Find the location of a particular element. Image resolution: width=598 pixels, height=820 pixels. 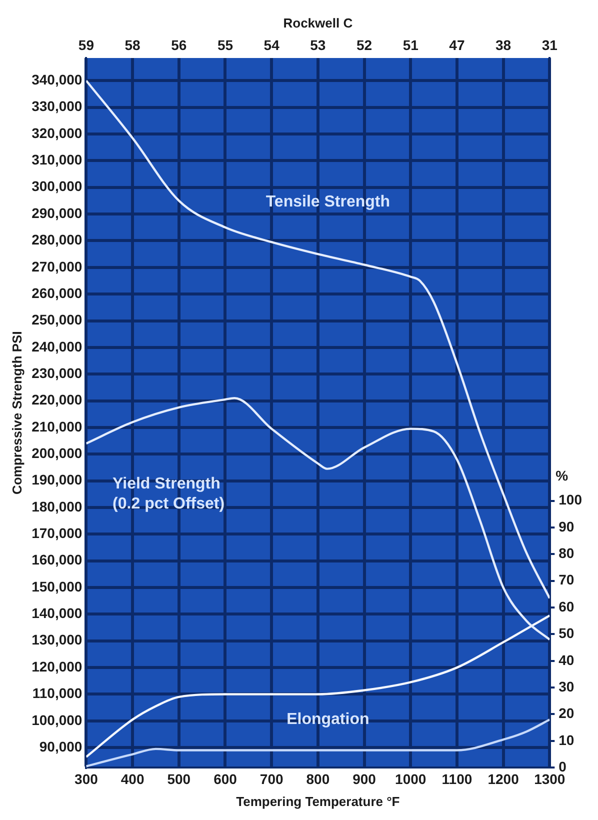

y-tick-label: 270,000 is located at coordinates (57, 266).